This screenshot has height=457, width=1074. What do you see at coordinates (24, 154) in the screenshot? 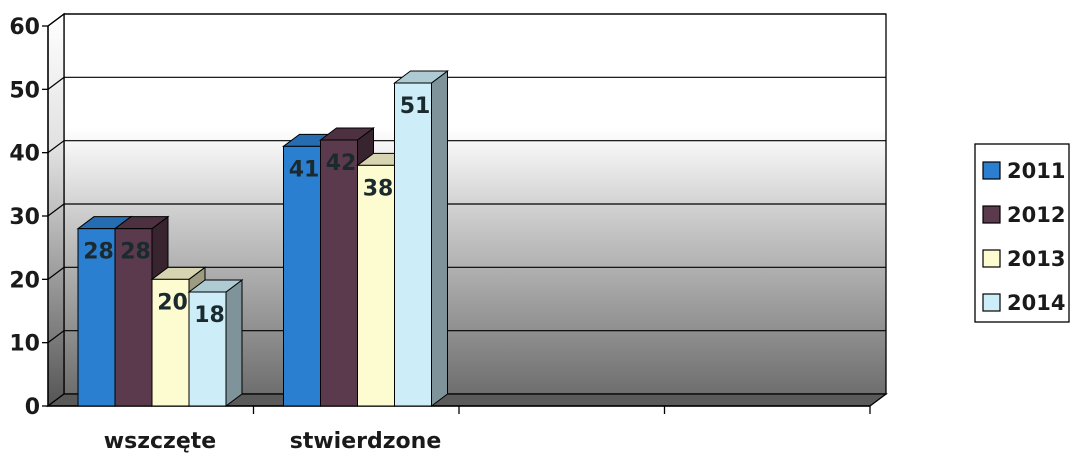
I see `y-tick-label: 40` at bounding box center [24, 154].